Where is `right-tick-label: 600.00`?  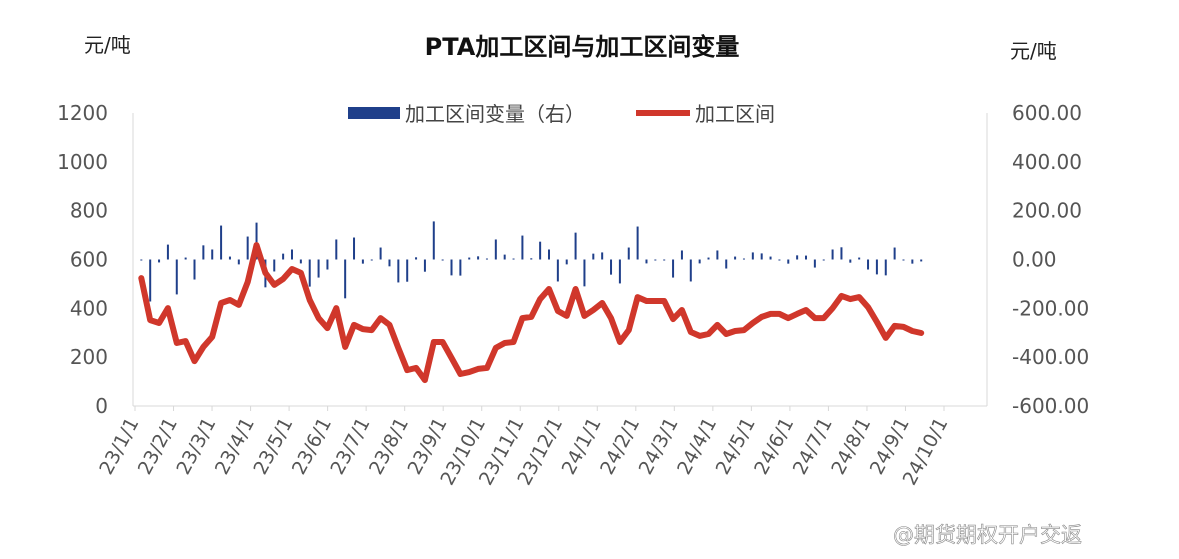 right-tick-label: 600.00 is located at coordinates (1047, 113).